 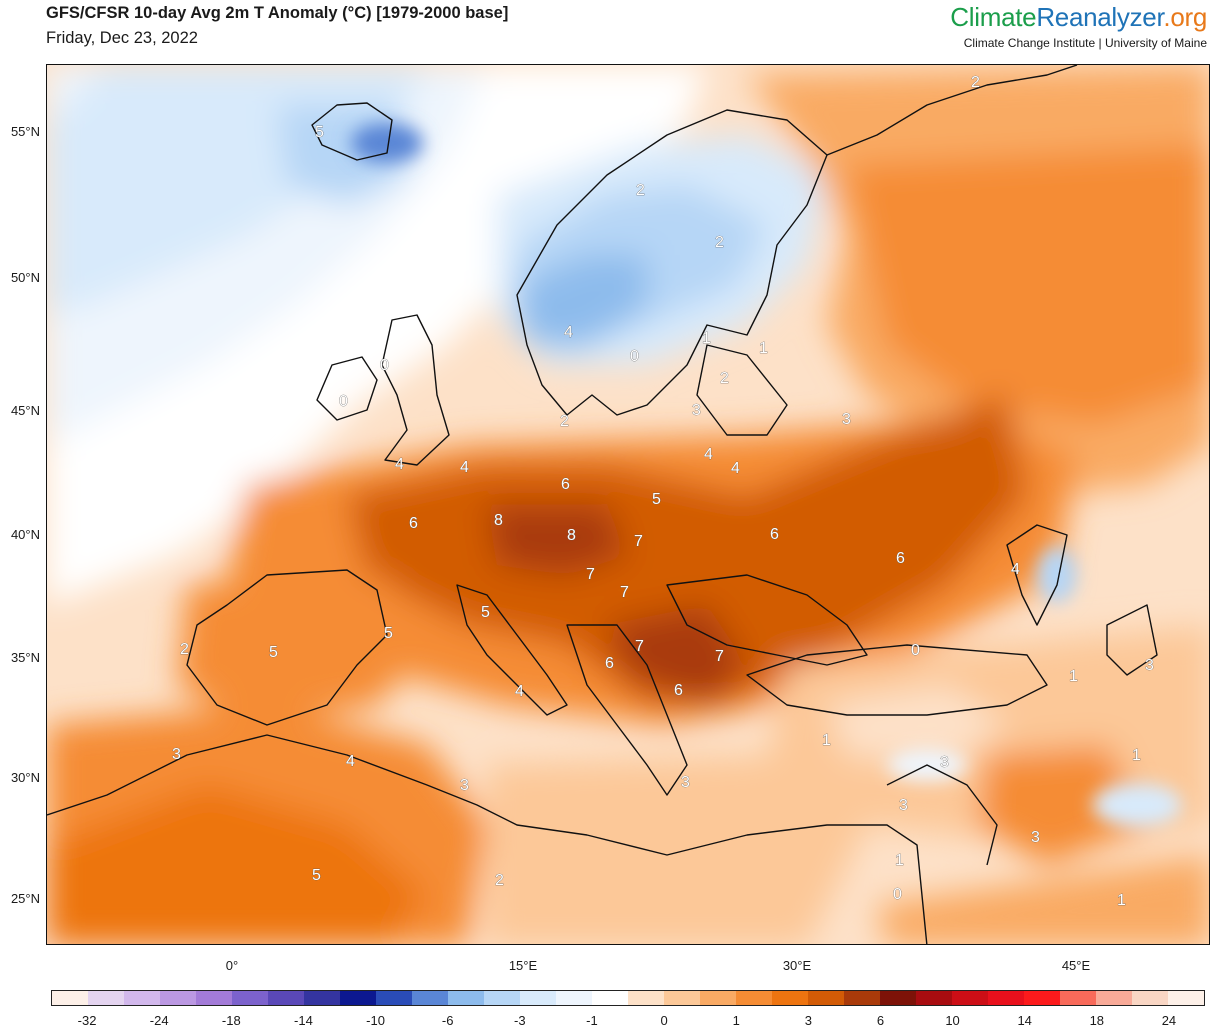 I want to click on colorbar-tick-label: -10, so click(x=375, y=1020).